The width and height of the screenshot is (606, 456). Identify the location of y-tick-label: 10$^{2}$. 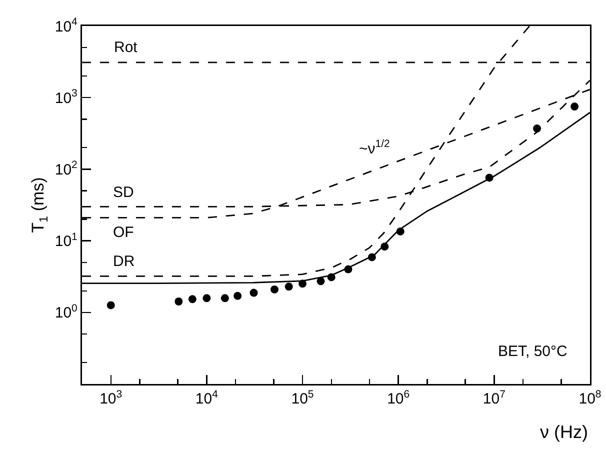
(66, 168).